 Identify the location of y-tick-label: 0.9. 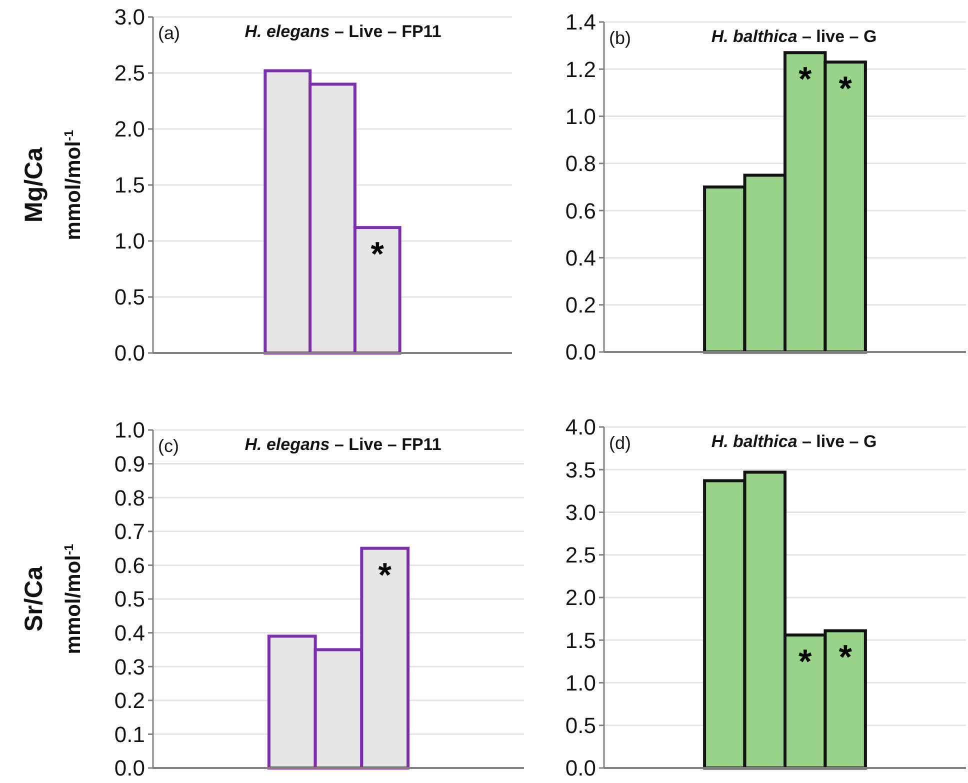
(129, 464).